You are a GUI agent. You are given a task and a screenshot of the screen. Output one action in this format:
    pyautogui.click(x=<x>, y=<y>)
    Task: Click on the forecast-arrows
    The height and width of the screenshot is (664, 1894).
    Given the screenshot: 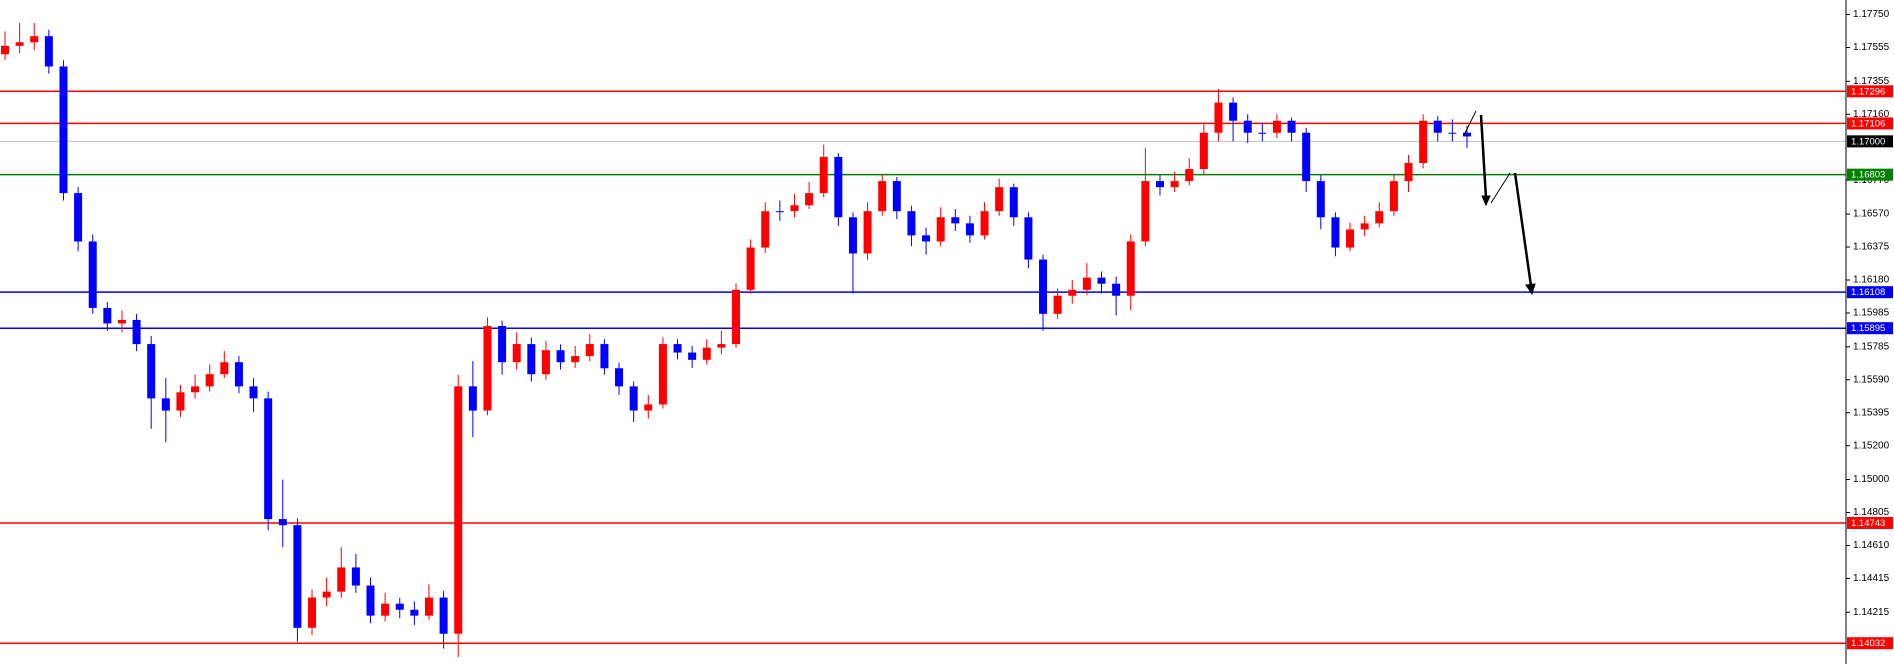 What is the action you would take?
    pyautogui.click(x=1499, y=203)
    